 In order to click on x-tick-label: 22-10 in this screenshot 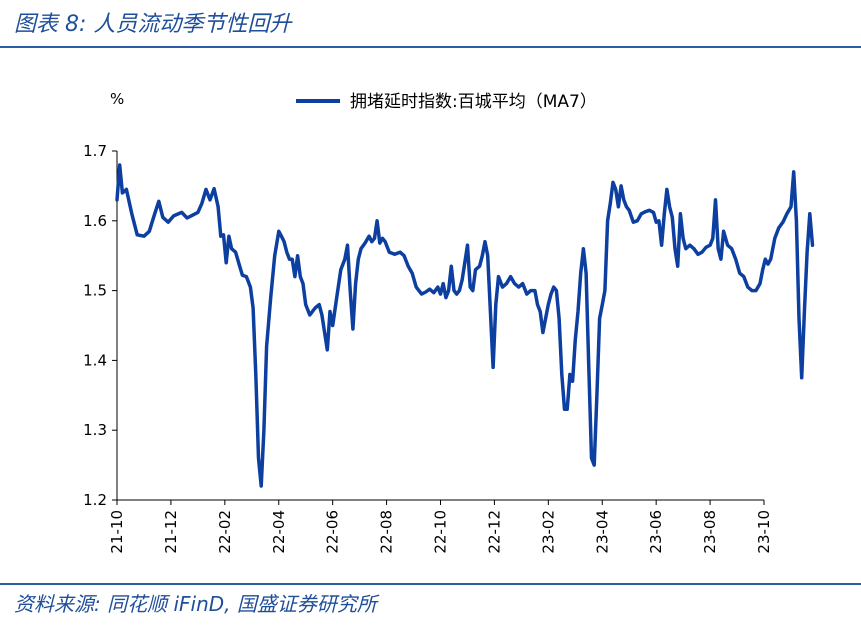, I will do `click(441, 532)`.